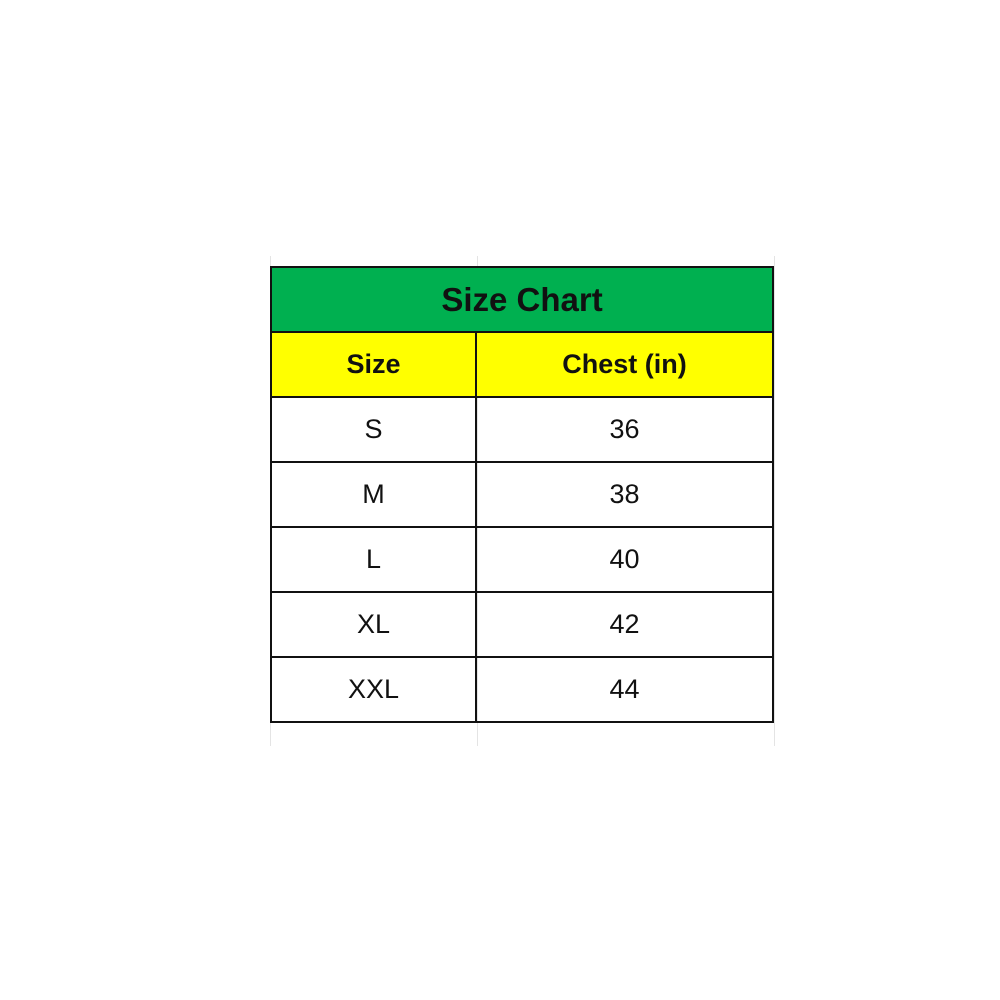  Describe the element at coordinates (373, 559) in the screenshot. I see `size-cell: L` at that location.